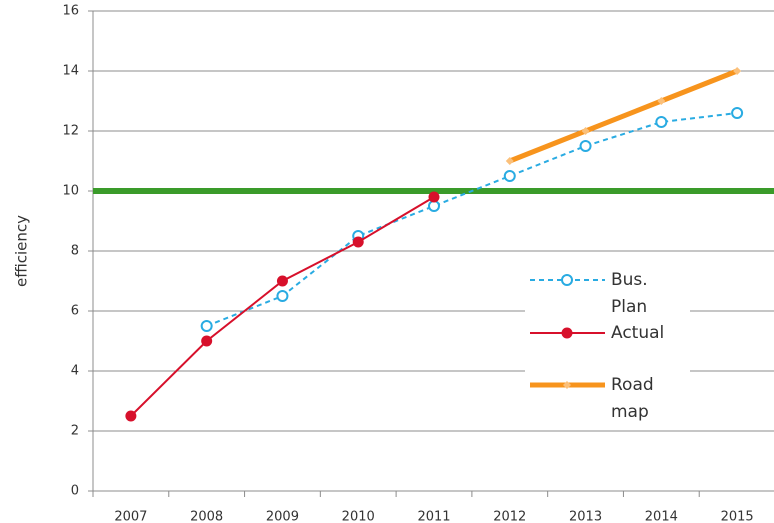  Describe the element at coordinates (206, 516) in the screenshot. I see `x-tick-label: 2008` at that location.